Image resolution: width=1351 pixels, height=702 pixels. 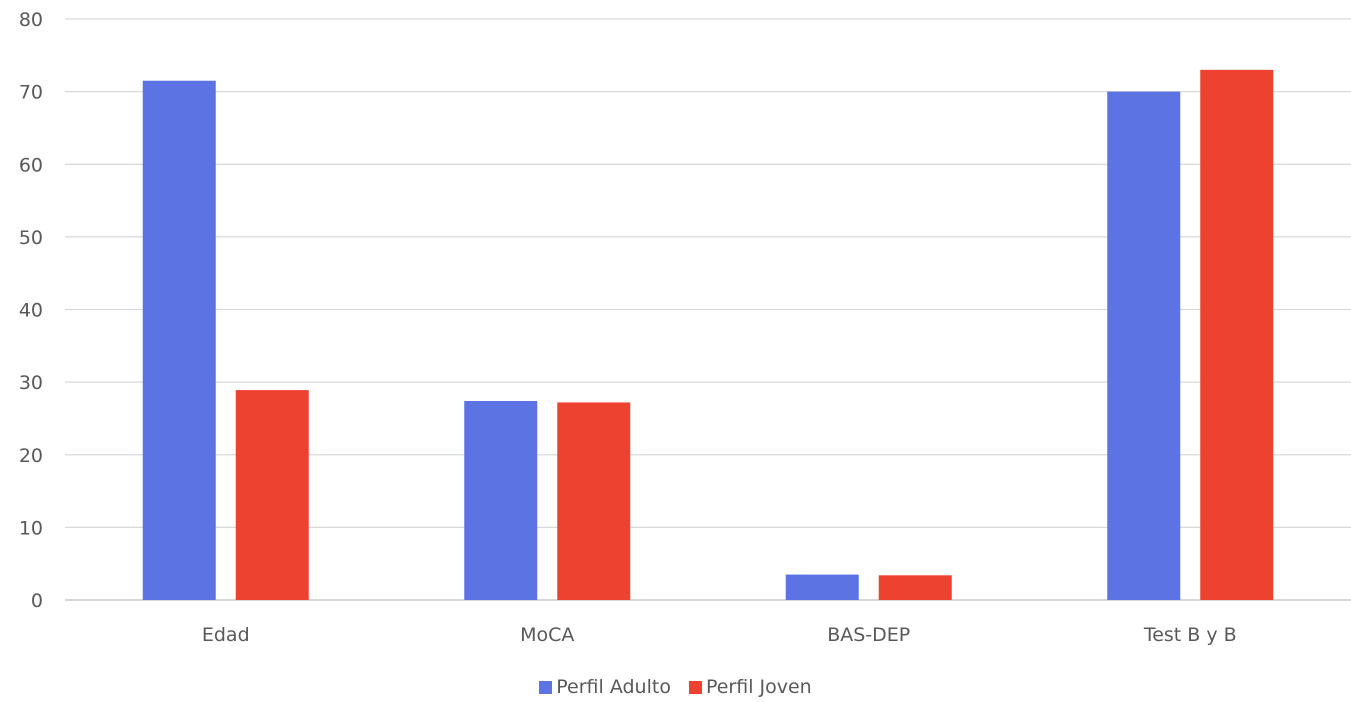 What do you see at coordinates (226, 635) in the screenshot?
I see `x-category-label: Edad` at bounding box center [226, 635].